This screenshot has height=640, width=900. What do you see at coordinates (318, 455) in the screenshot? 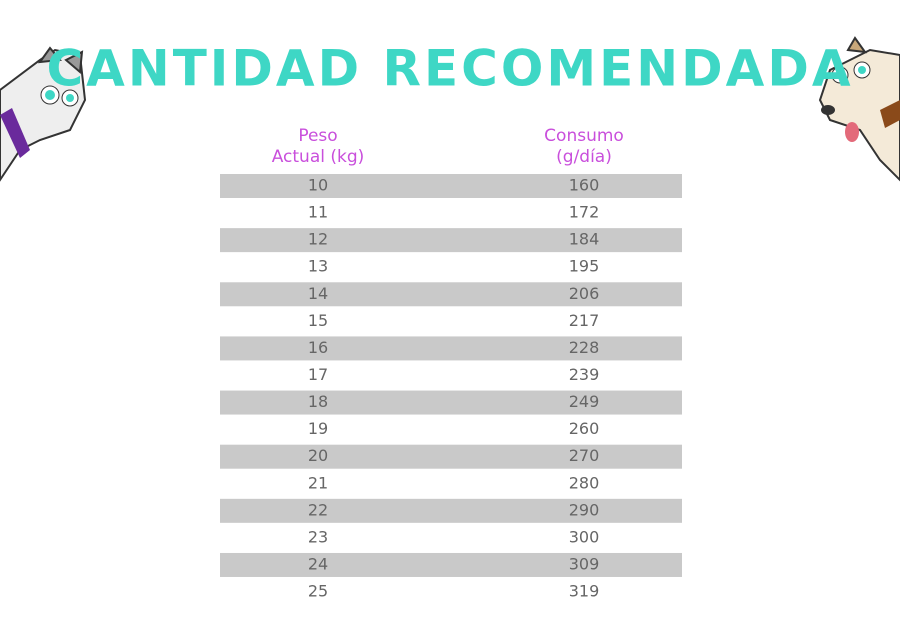
I see `cell: 20` at bounding box center [318, 455].